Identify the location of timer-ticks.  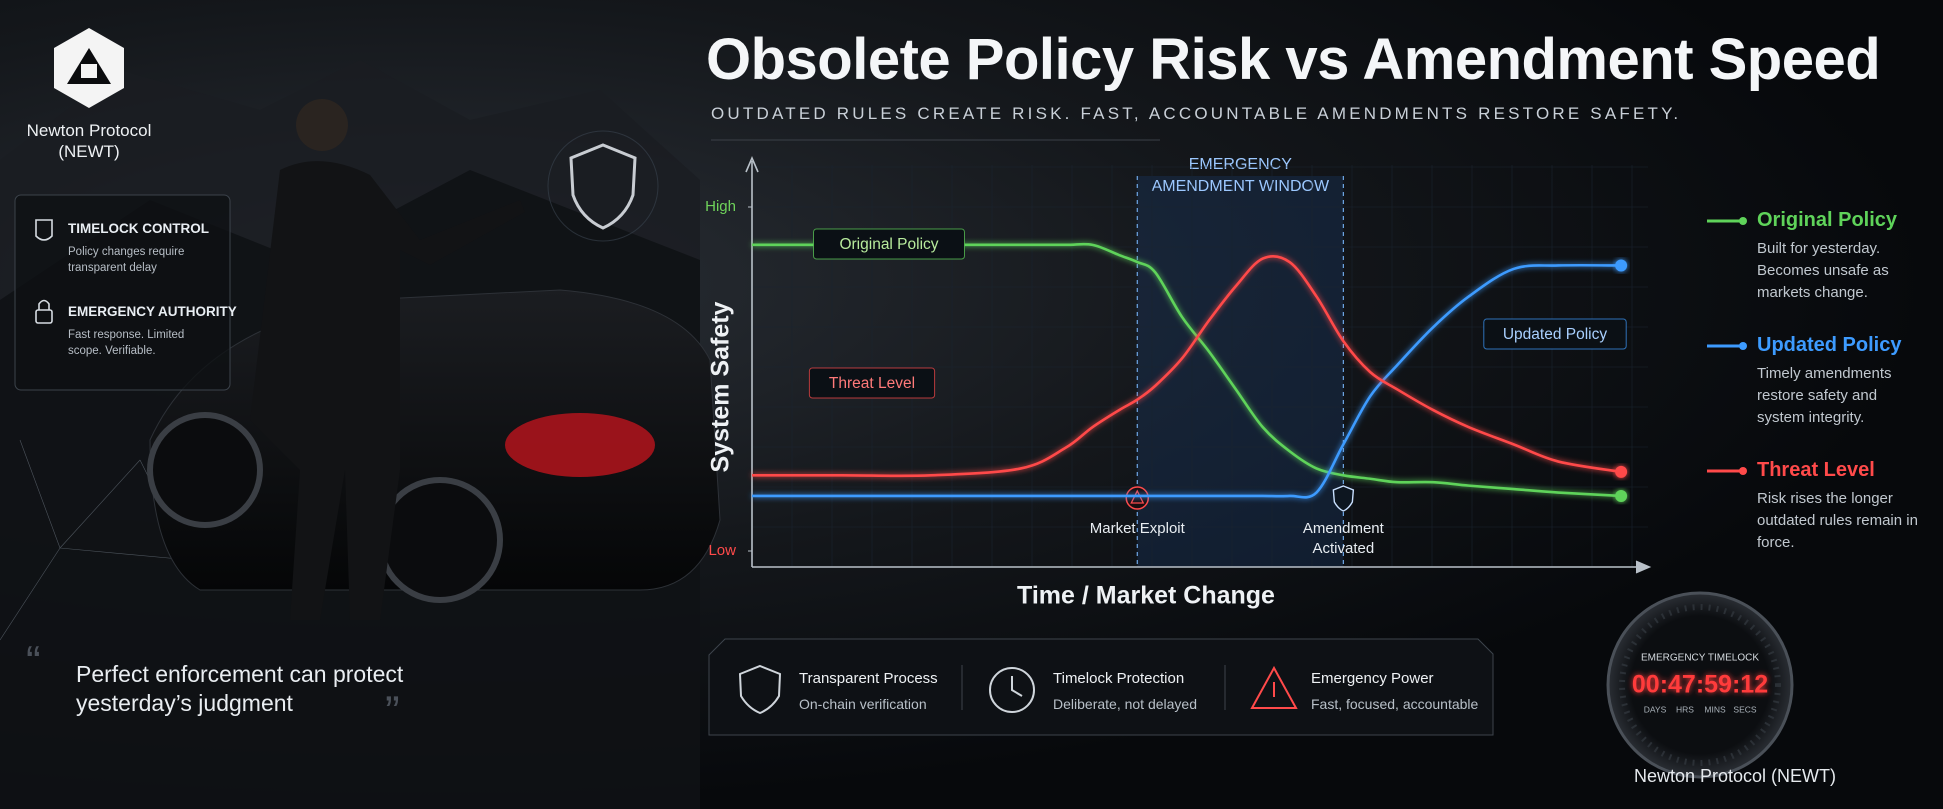
(1700, 685).